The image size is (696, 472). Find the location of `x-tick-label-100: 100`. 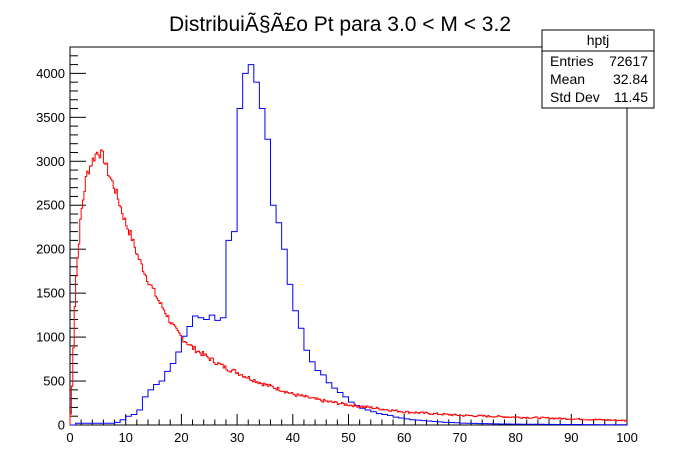

x-tick-label-100: 100 is located at coordinates (627, 437).